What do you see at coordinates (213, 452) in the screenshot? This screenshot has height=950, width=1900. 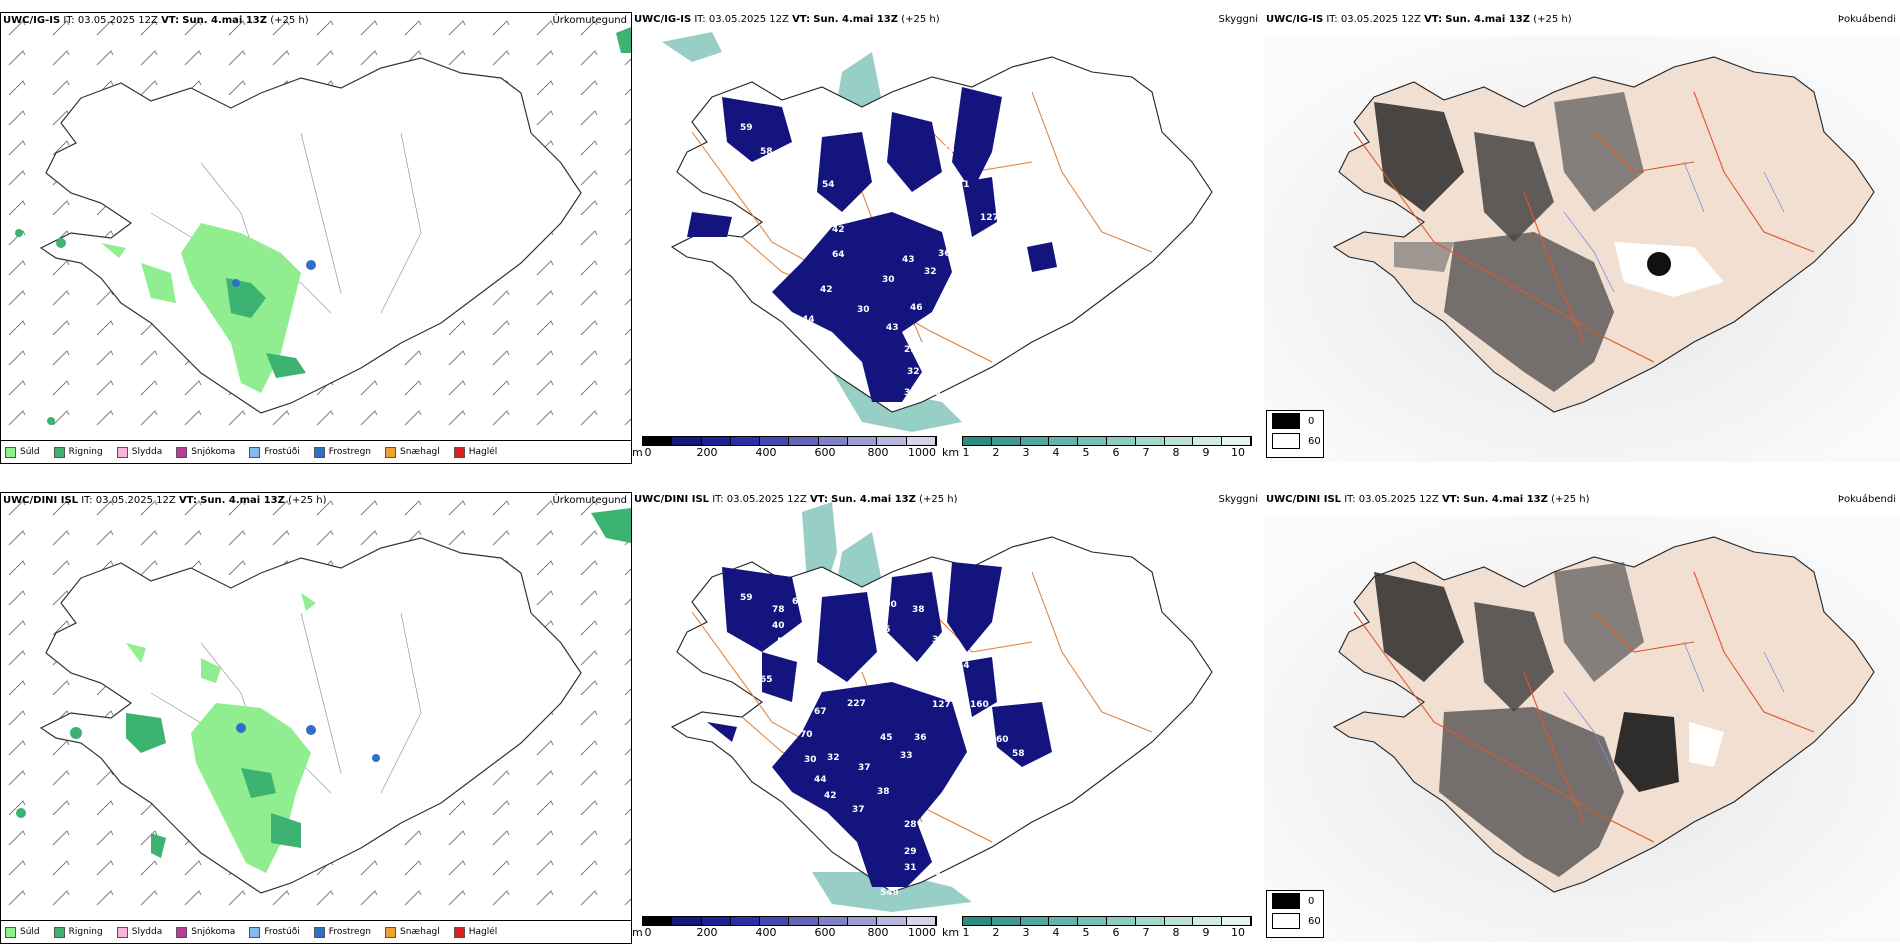 I see `legend-label: Snjókoma` at bounding box center [213, 452].